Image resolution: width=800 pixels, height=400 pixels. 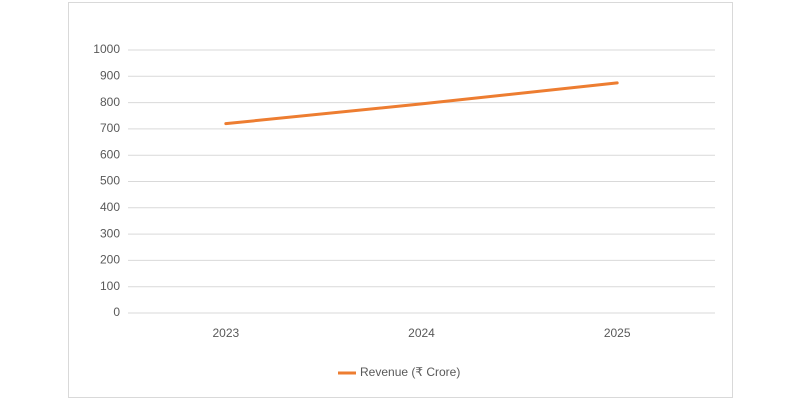 What do you see at coordinates (110, 207) in the screenshot?
I see `y-tick-label: 400` at bounding box center [110, 207].